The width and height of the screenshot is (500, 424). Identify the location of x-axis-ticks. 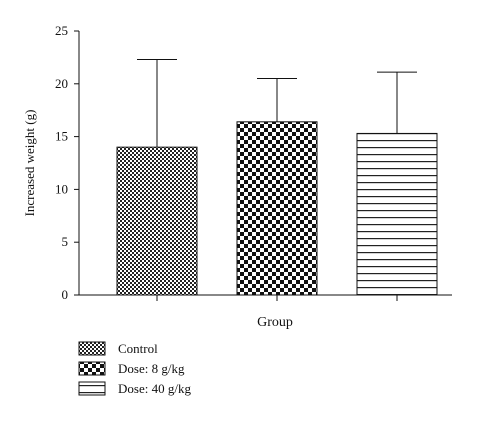
(277, 298).